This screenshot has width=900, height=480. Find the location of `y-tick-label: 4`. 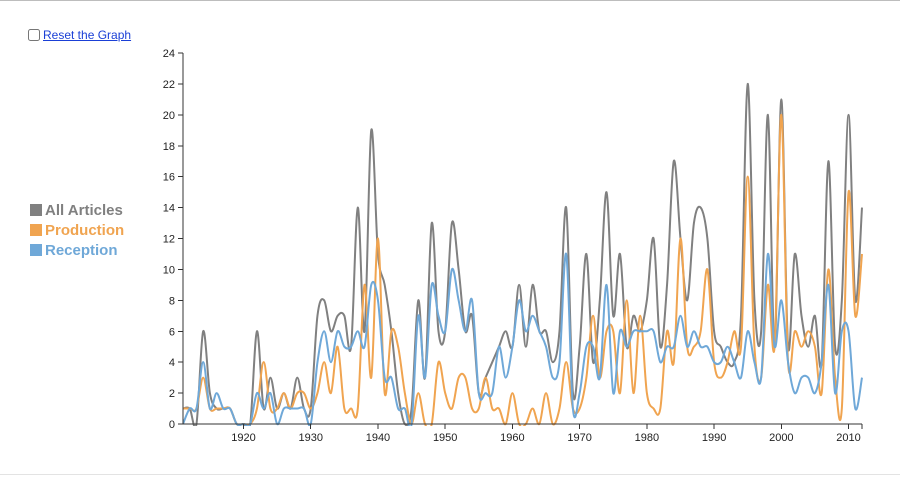

y-tick-label: 4 is located at coordinates (172, 363).